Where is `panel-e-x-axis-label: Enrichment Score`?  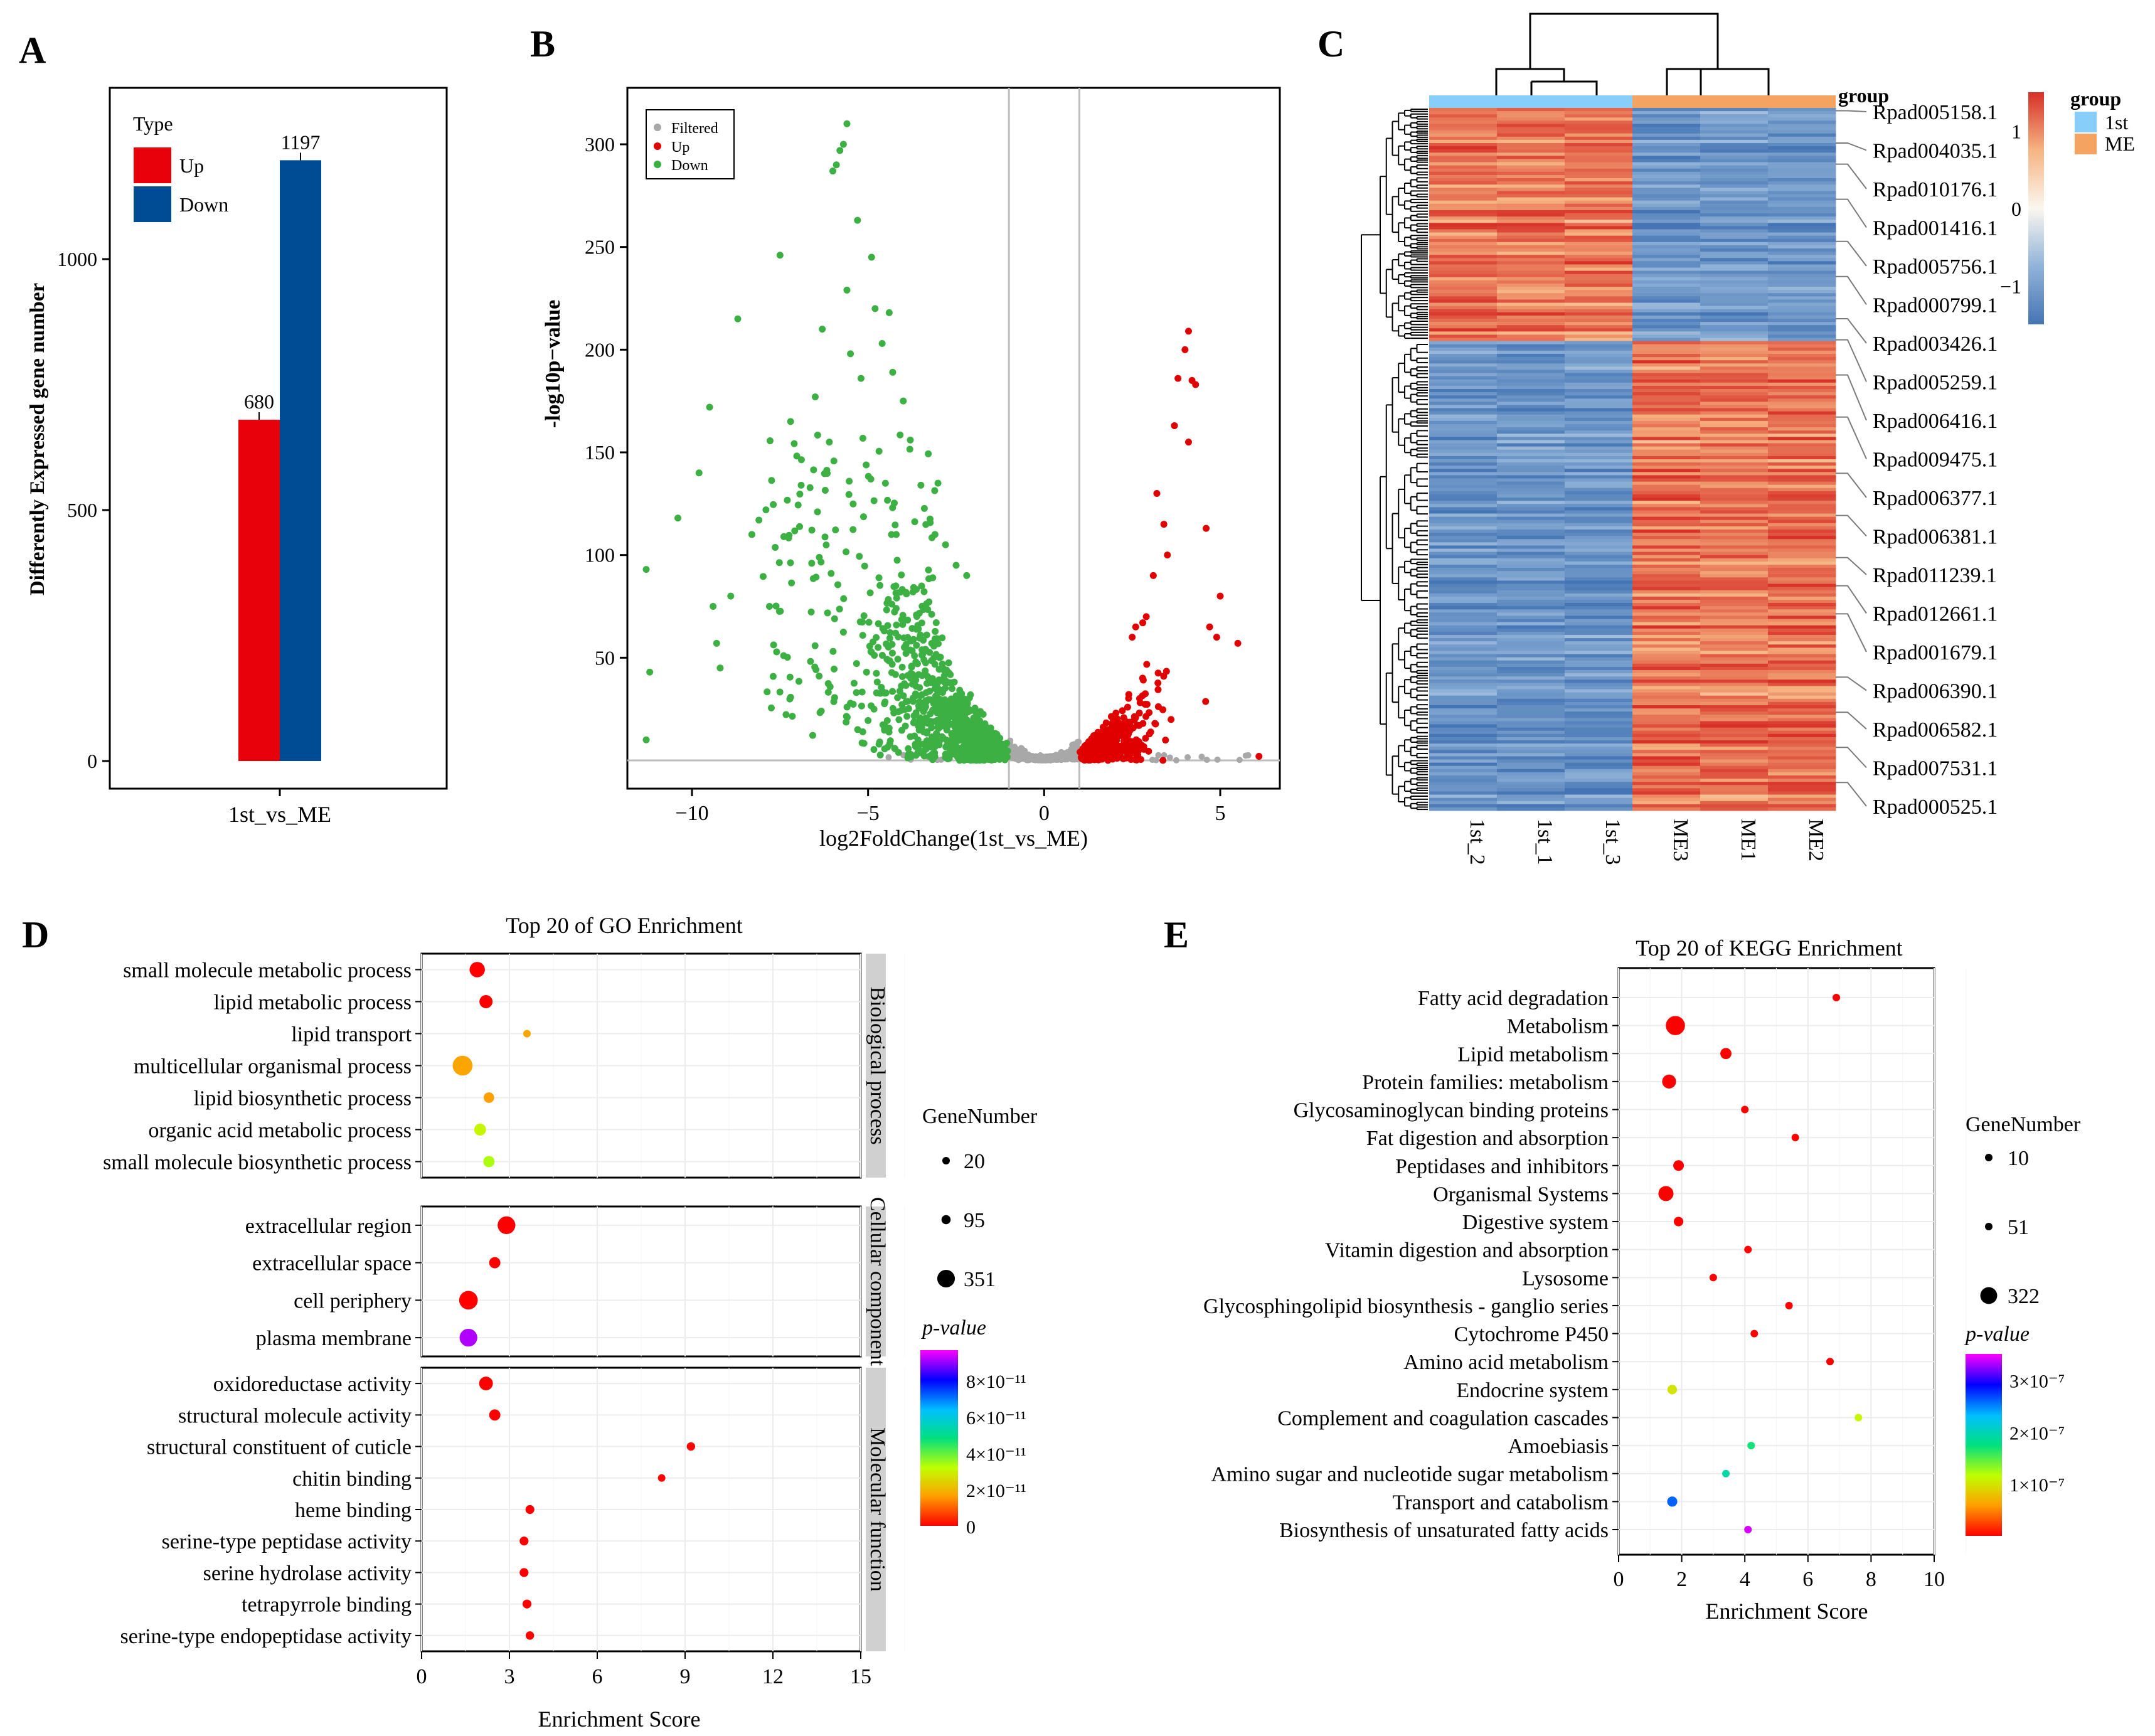 panel-e-x-axis-label: Enrichment Score is located at coordinates (1787, 1611).